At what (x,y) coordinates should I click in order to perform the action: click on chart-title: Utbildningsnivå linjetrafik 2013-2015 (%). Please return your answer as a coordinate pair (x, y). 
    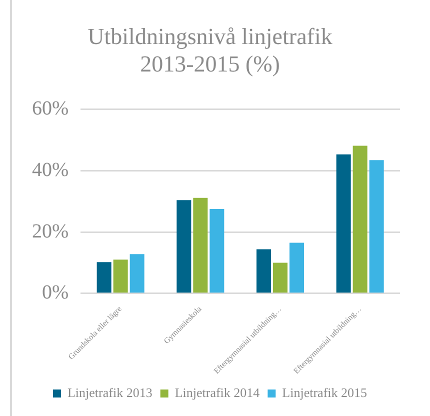
    Looking at the image, I should click on (210, 50).